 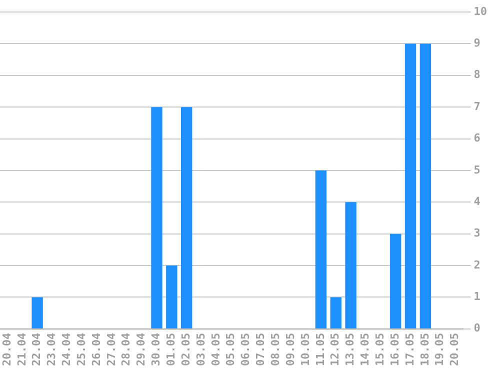 What do you see at coordinates (477, 169) in the screenshot?
I see `y-tick-label: 5` at bounding box center [477, 169].